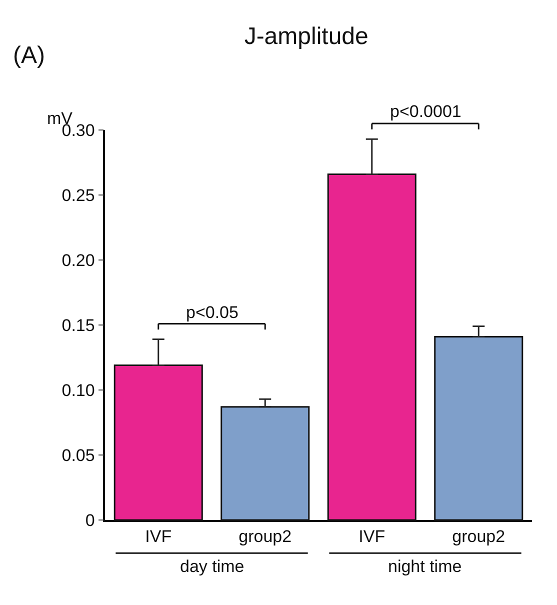  Describe the element at coordinates (425, 566) in the screenshot. I see `text: night time` at that location.